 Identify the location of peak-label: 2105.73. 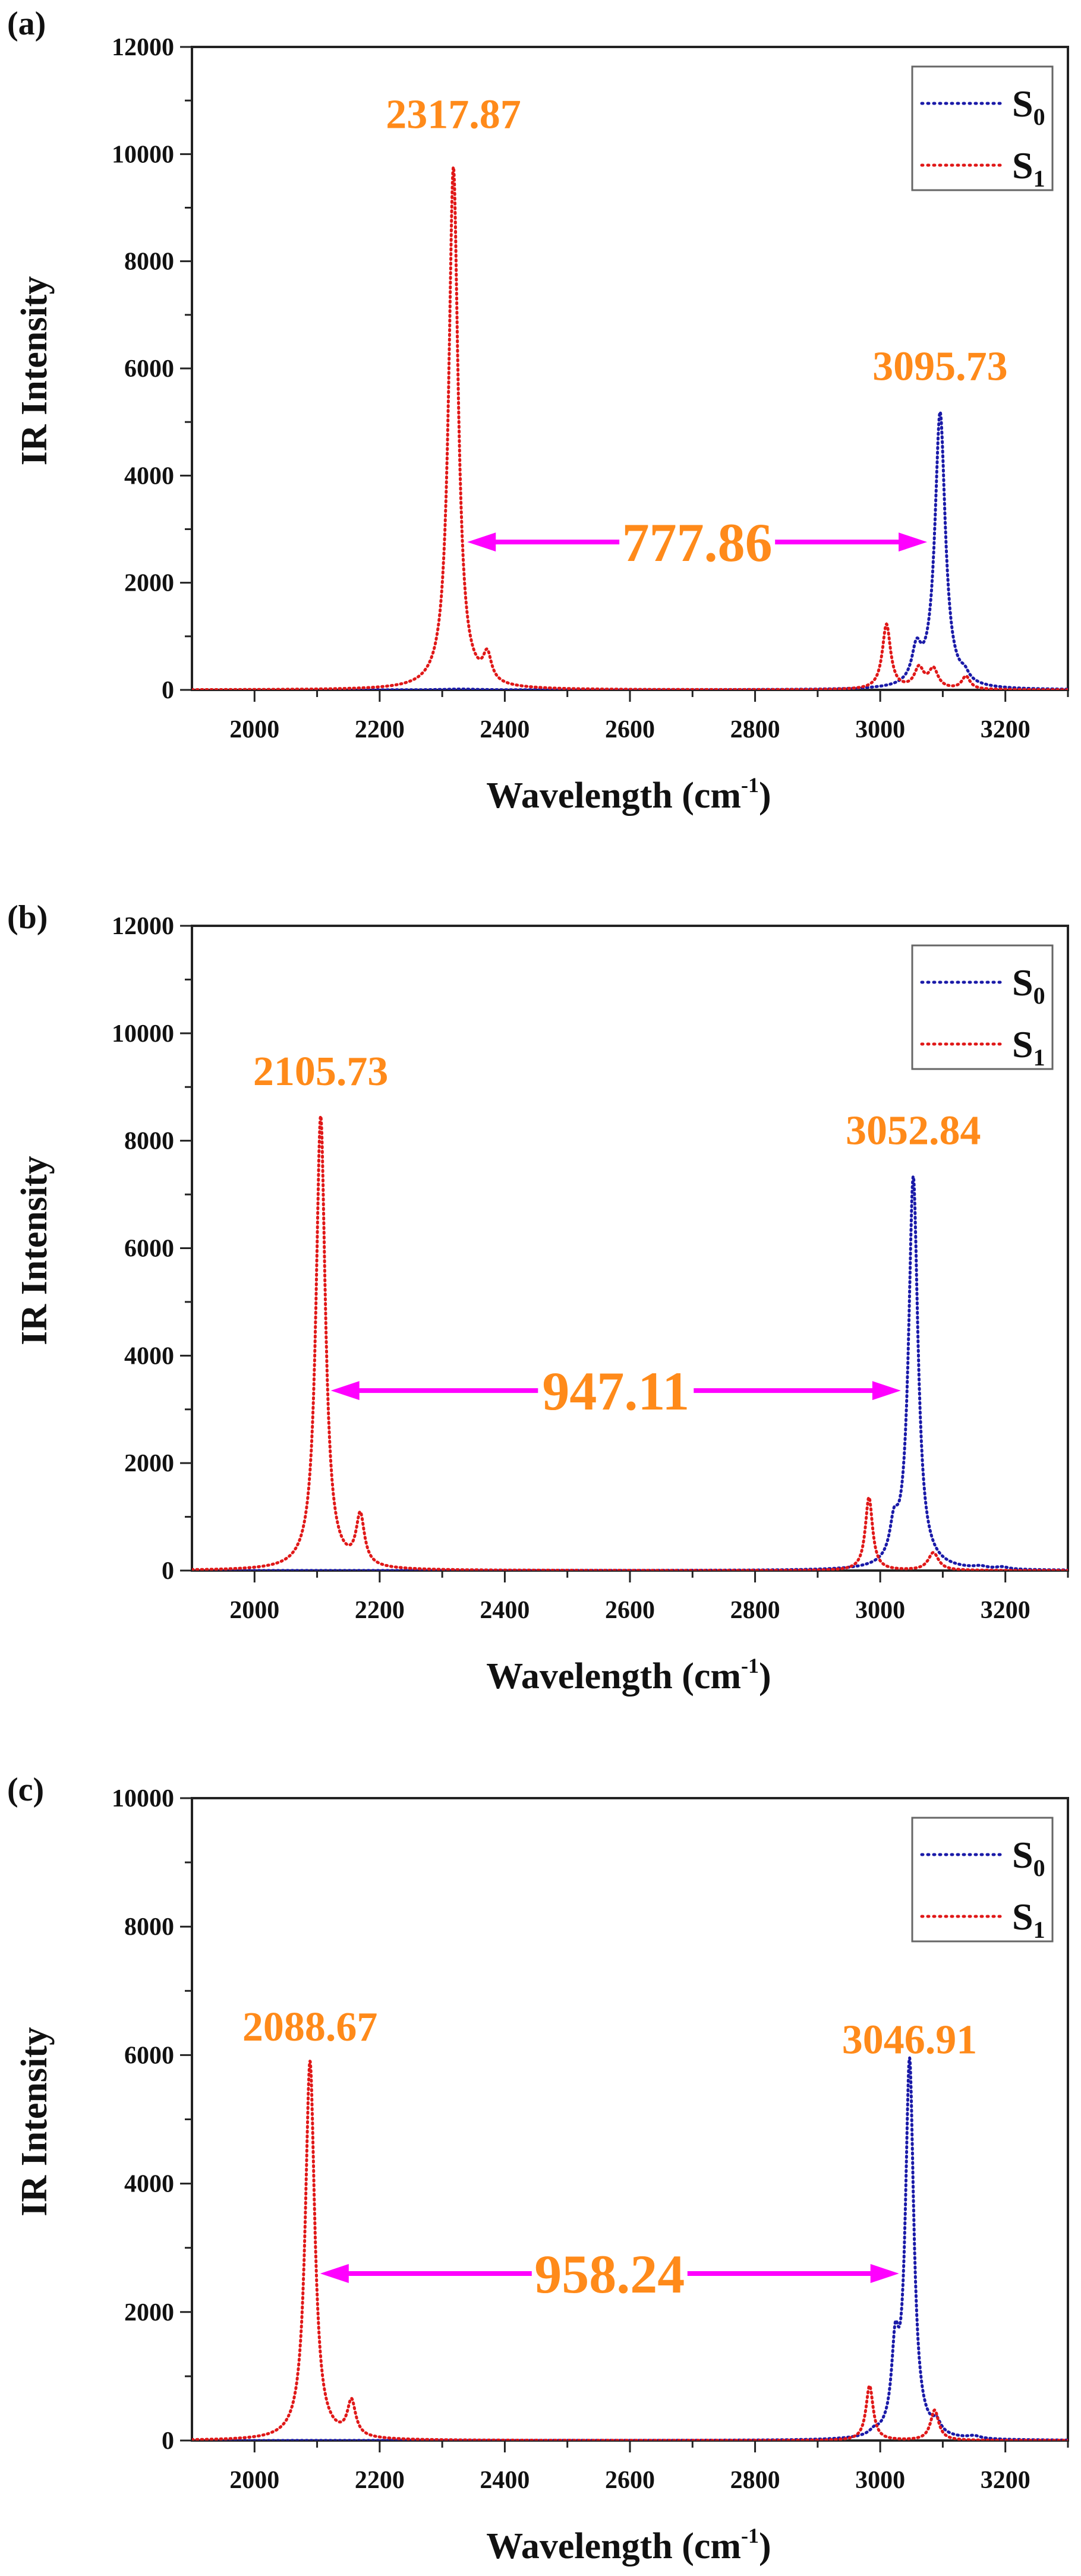
(321, 1072).